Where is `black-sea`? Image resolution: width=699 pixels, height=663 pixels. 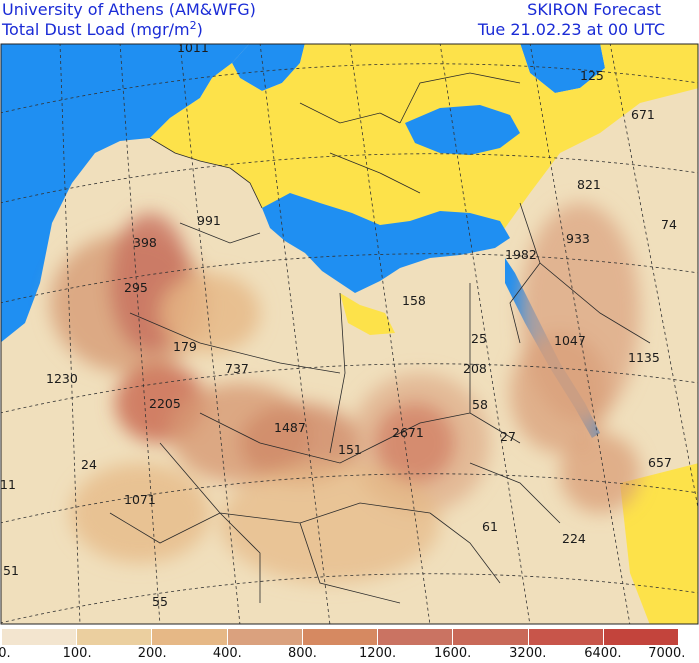 black-sea is located at coordinates (462, 130).